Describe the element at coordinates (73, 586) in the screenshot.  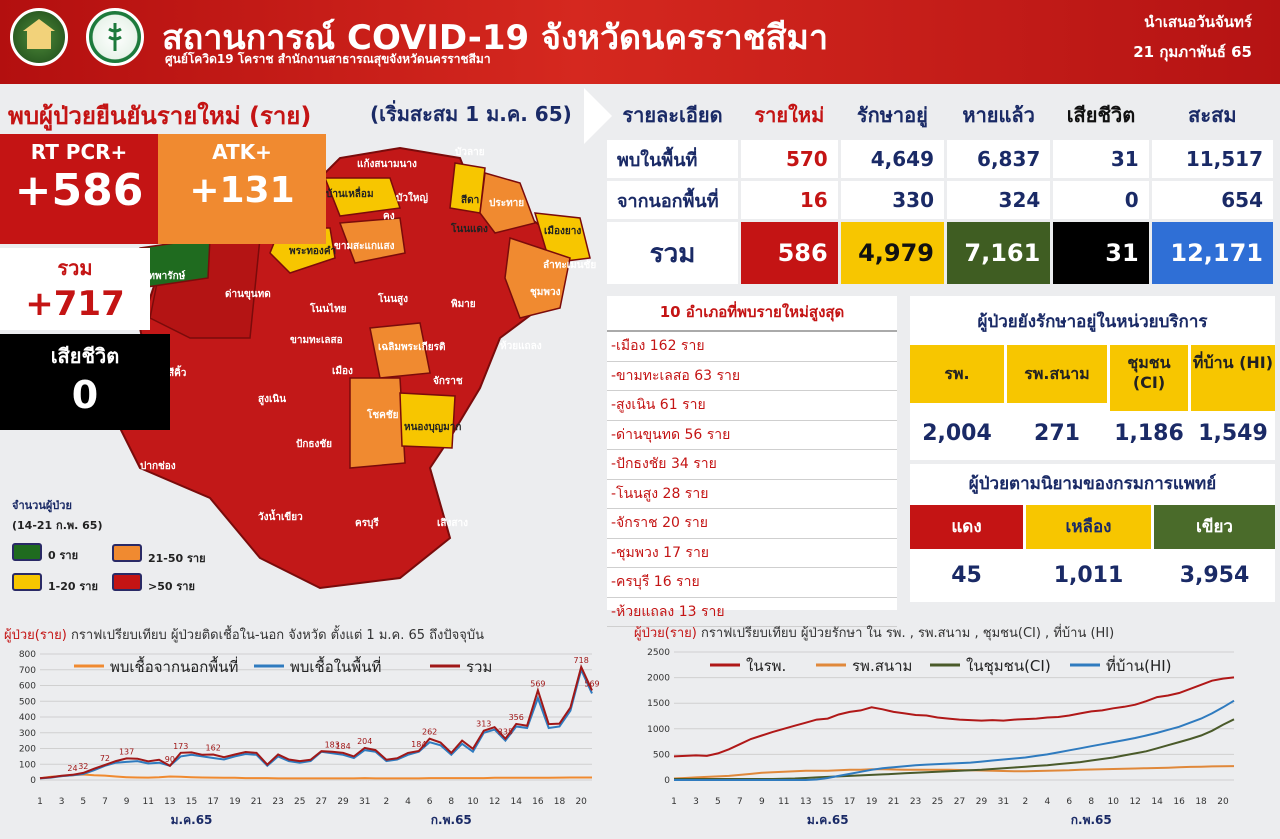
I see `legend-label: 1-20 ราย` at that location.